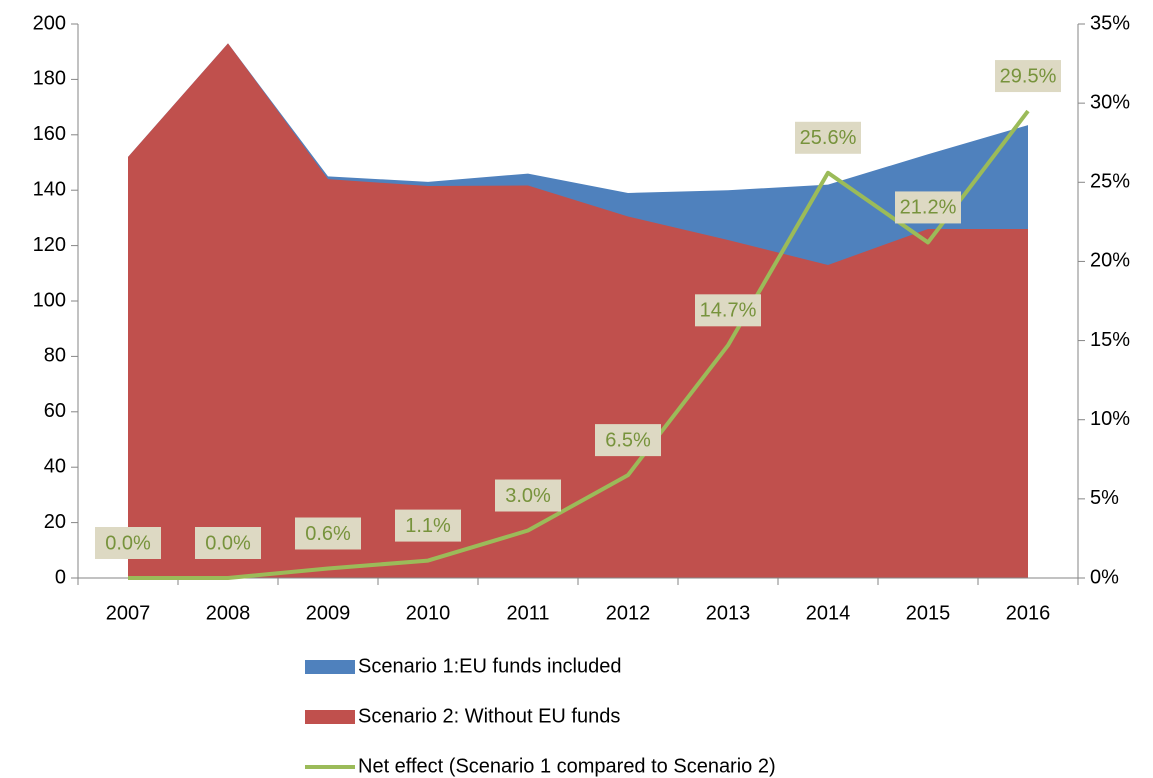 The height and width of the screenshot is (778, 1153). I want to click on x-tick-label: 2011, so click(527, 613).